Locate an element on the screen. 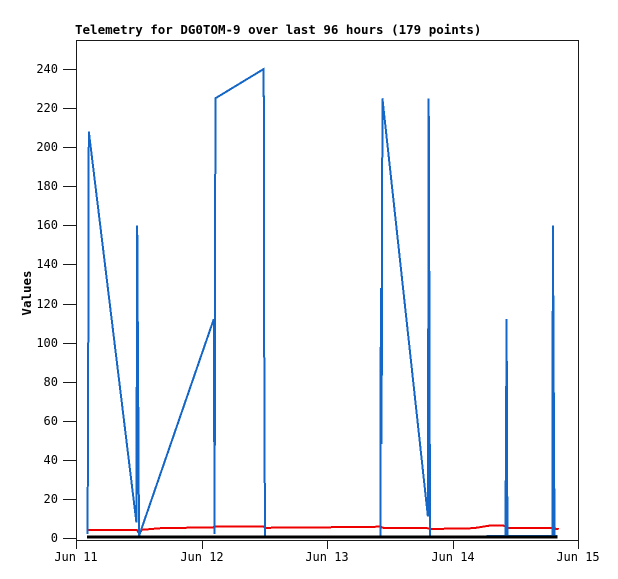  y-tick-label: 120 is located at coordinates (47, 304).